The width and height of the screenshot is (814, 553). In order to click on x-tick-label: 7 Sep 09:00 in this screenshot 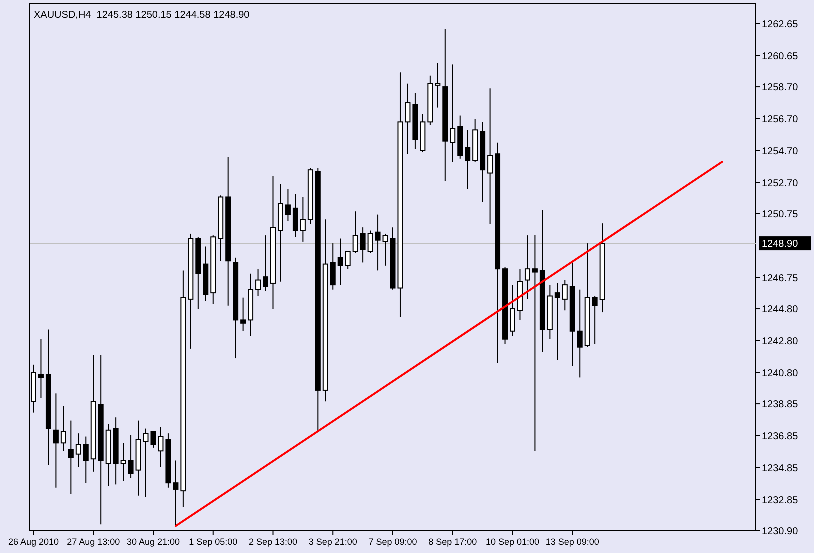, I will do `click(393, 542)`.